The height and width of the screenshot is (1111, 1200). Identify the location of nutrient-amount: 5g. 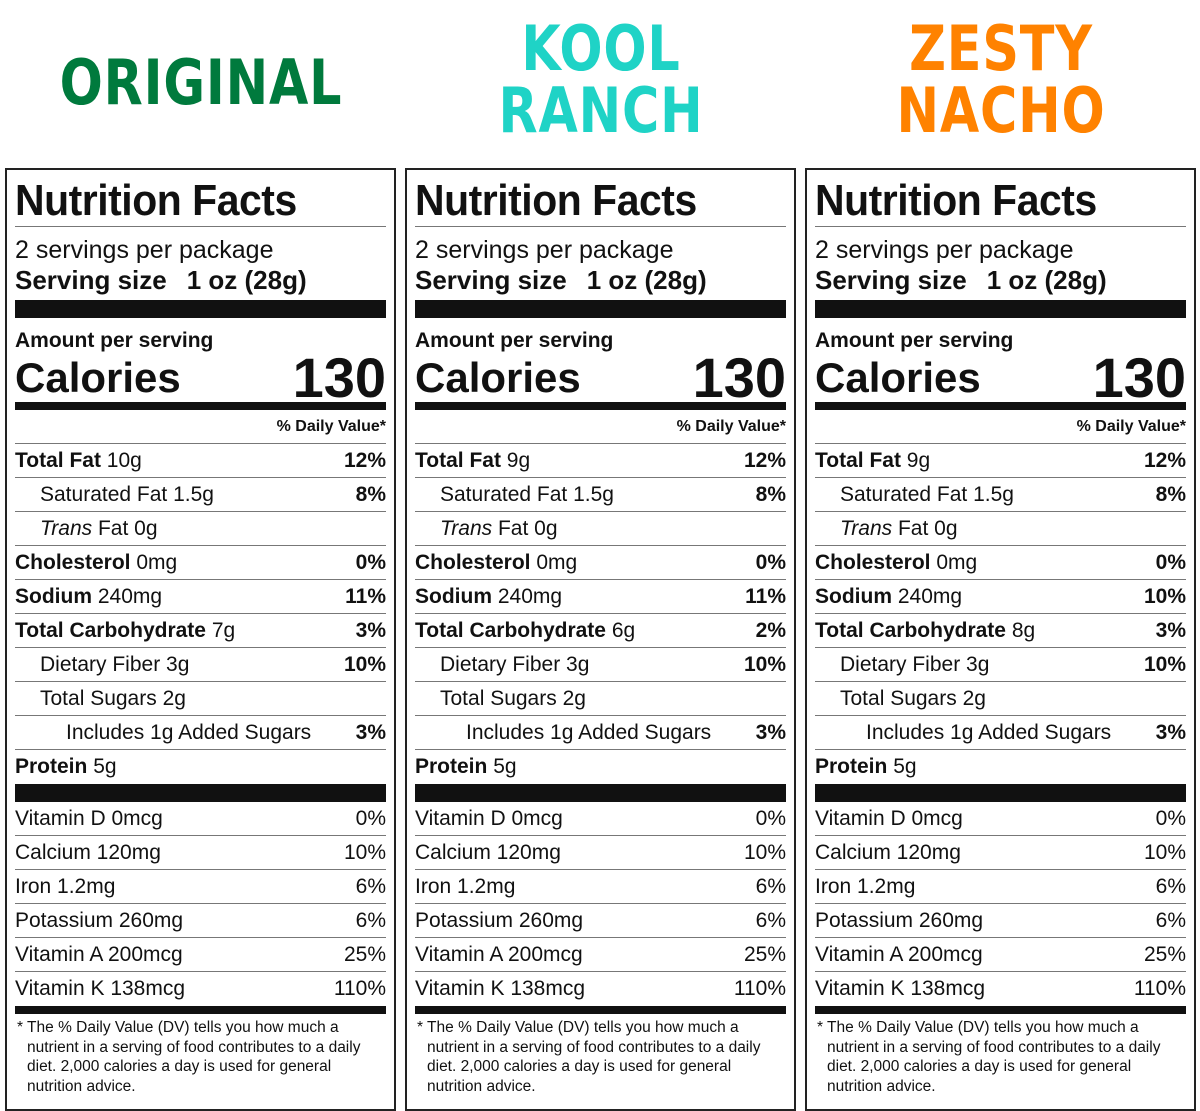
(905, 766).